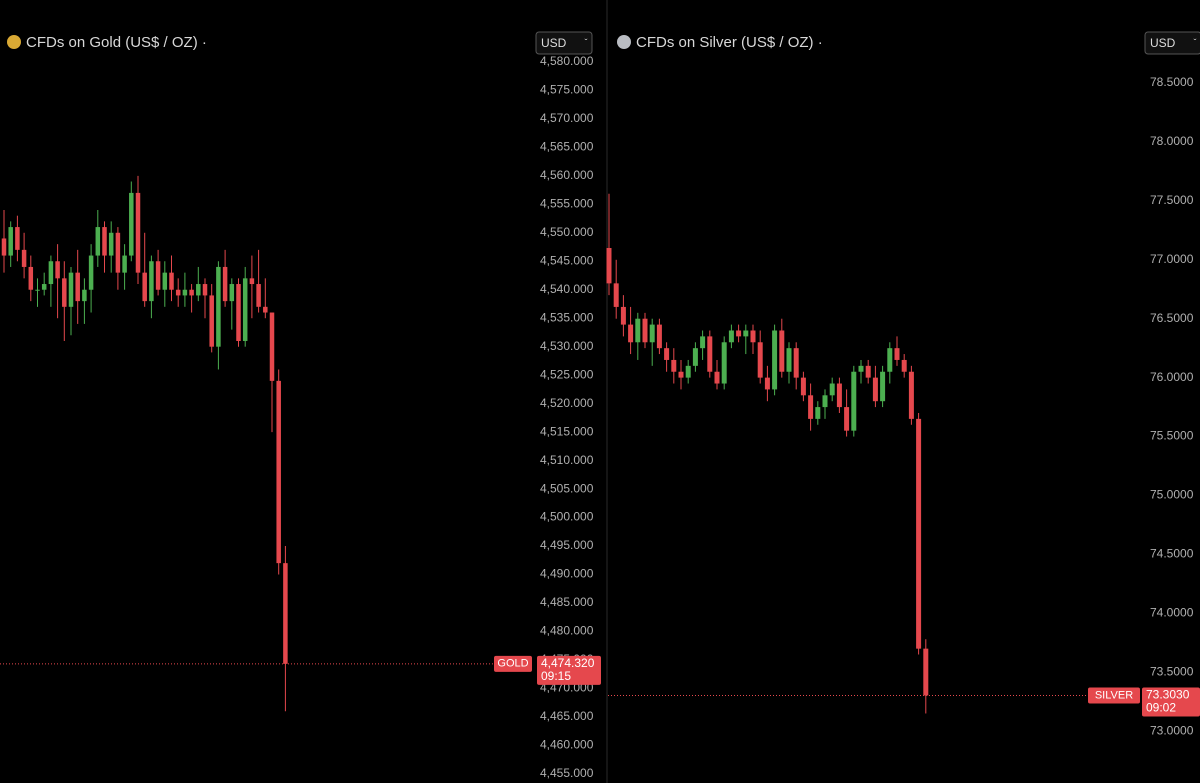  What do you see at coordinates (1172, 259) in the screenshot?
I see `y-tick-label: 77.0000` at bounding box center [1172, 259].